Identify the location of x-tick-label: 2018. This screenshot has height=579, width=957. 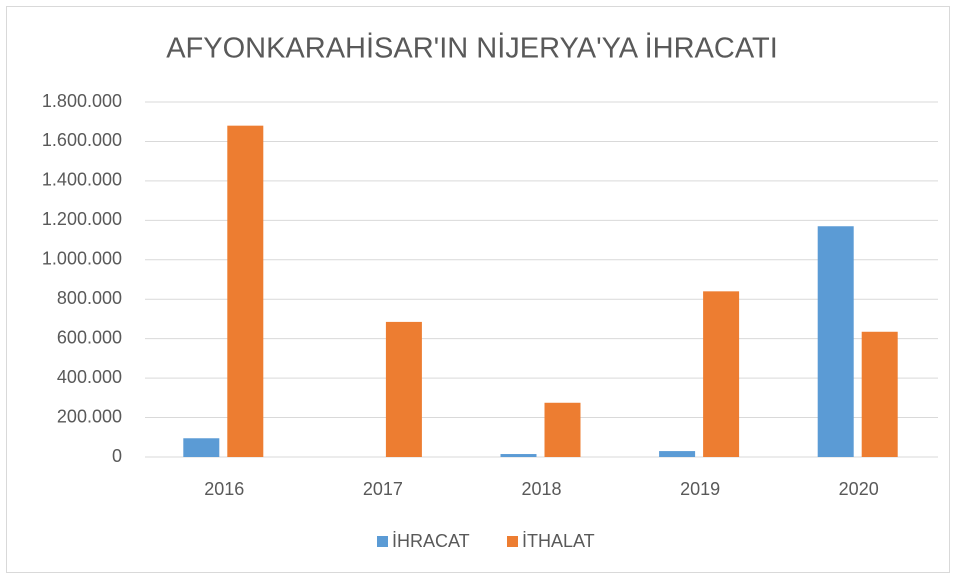
(541, 489).